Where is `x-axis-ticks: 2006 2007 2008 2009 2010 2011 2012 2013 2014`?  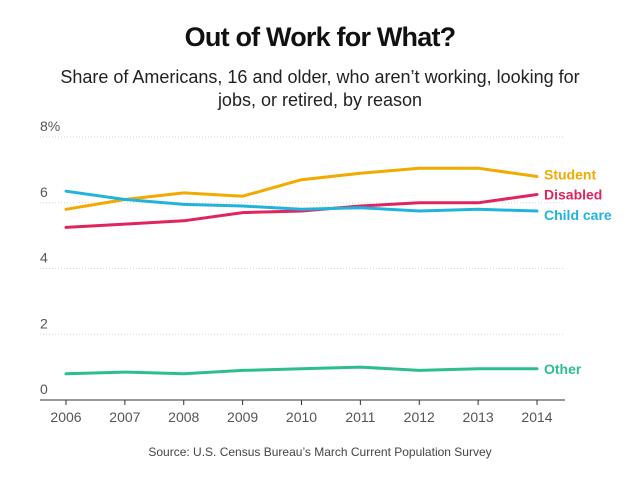 x-axis-ticks: 2006 2007 2008 2009 2010 2011 2012 2013 2014 is located at coordinates (301, 412).